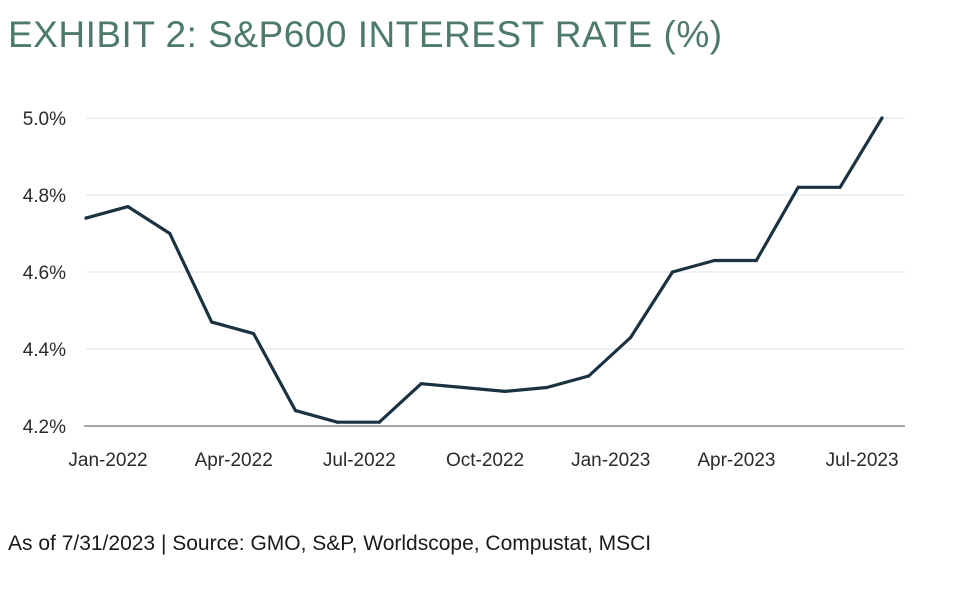 The image size is (958, 591). I want to click on x-tick-label: Jul-2023, so click(862, 460).